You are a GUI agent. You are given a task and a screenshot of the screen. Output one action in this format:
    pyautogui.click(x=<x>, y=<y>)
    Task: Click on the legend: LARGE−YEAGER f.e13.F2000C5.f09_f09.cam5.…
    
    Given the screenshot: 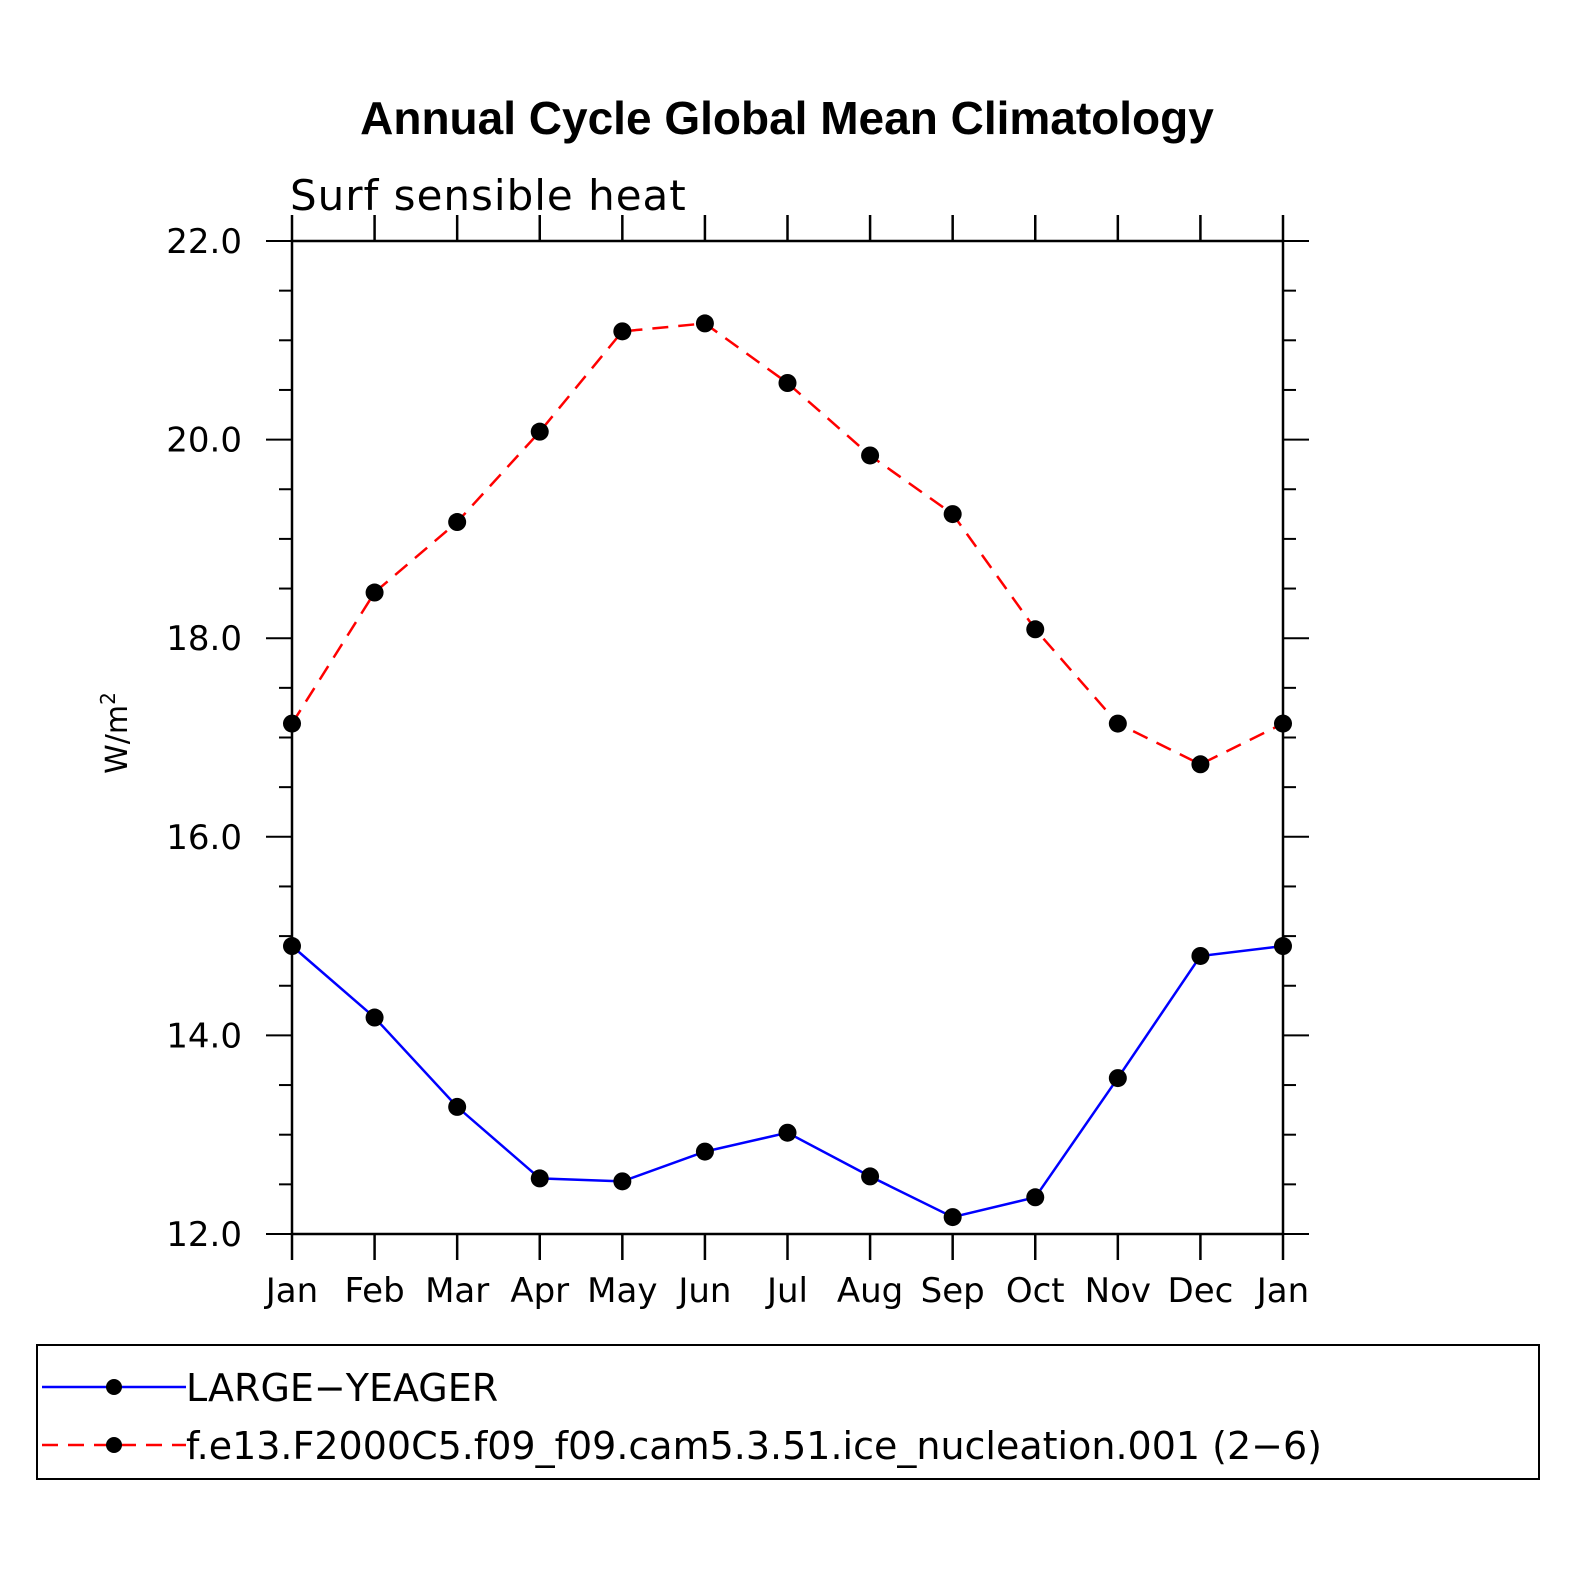 What is the action you would take?
    pyautogui.click(x=788, y=1412)
    